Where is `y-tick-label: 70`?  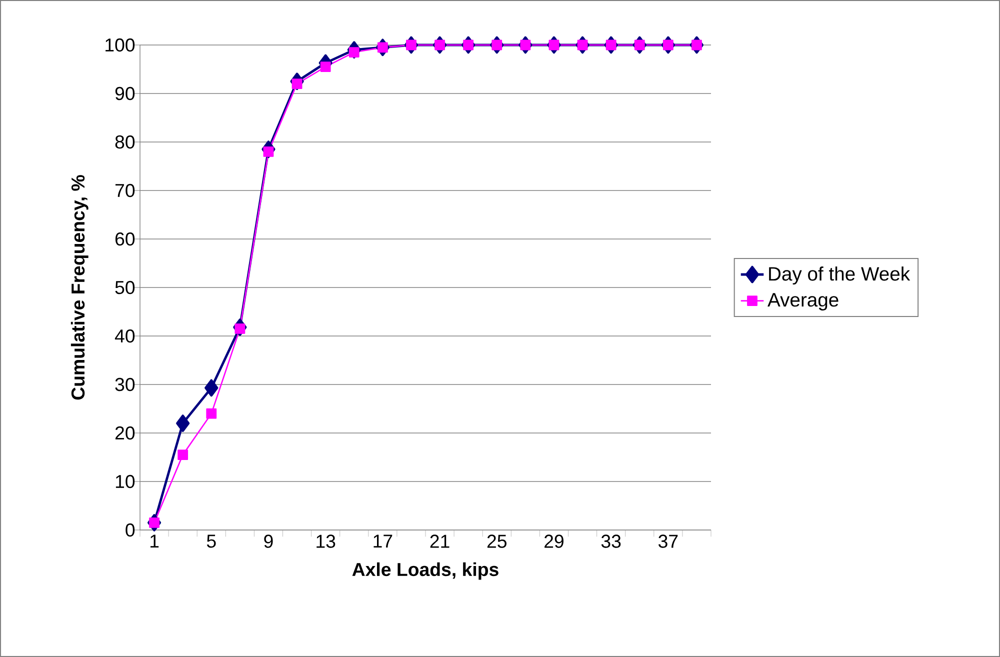
y-tick-label: 70 is located at coordinates (125, 191).